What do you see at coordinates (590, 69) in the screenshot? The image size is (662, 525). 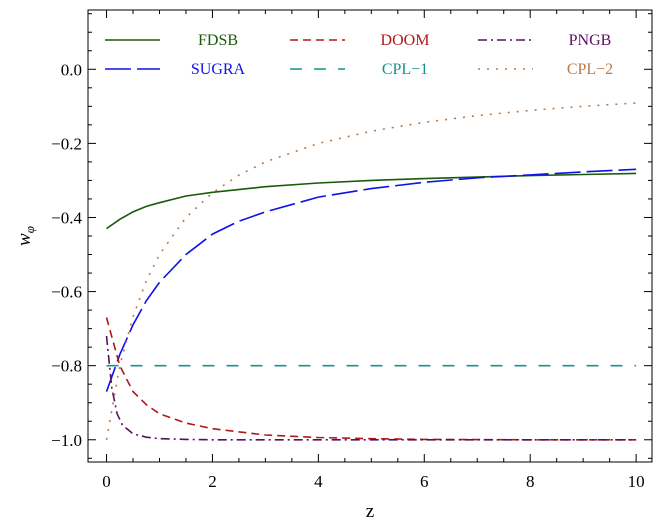 I see `legend-label-5: CPL−2` at bounding box center [590, 69].